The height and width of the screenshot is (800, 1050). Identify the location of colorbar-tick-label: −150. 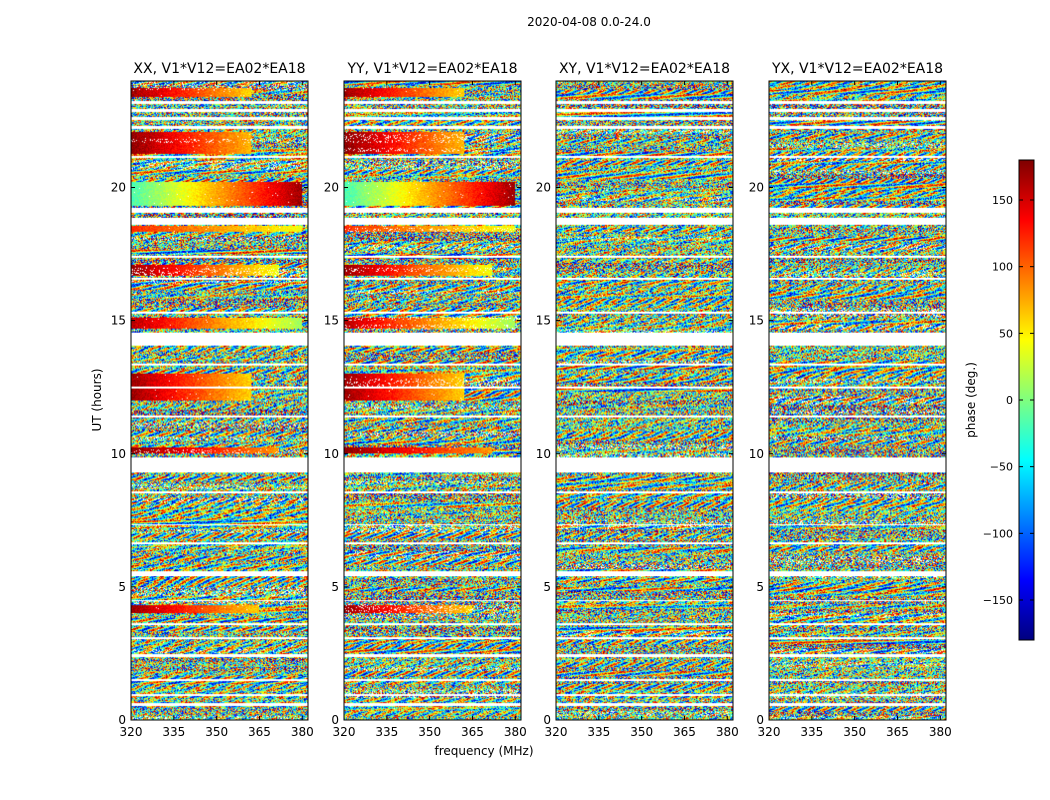
(998, 600).